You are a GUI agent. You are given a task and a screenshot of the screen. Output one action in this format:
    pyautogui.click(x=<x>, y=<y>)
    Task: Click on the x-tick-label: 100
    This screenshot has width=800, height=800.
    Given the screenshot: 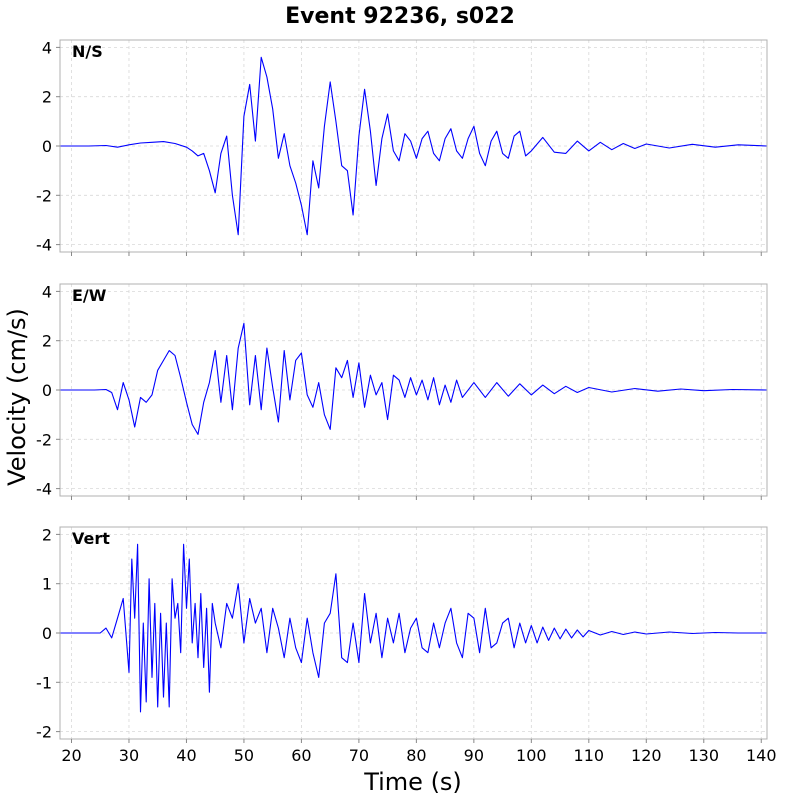 What is the action you would take?
    pyautogui.click(x=531, y=755)
    